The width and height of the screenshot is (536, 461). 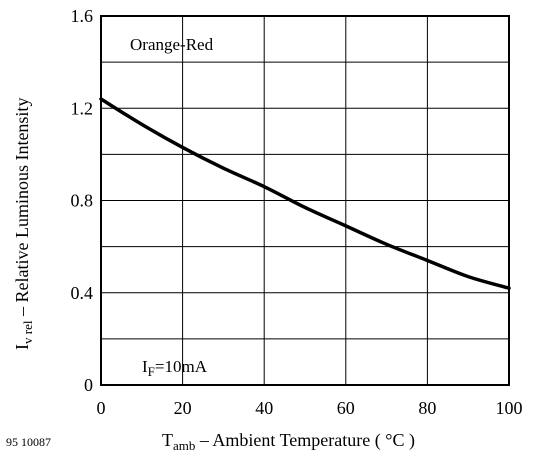 What do you see at coordinates (22, 209) in the screenshot?
I see `y-axis-label-rest: – Relative Luminous Intensity` at bounding box center [22, 209].